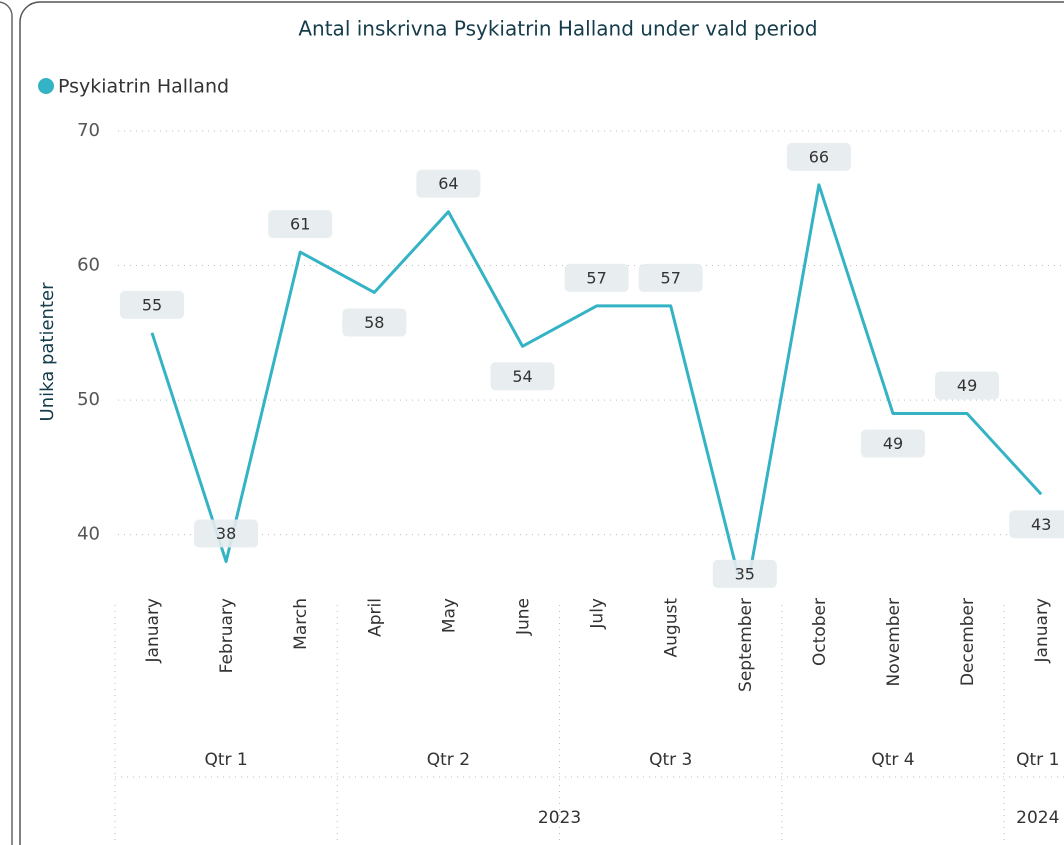  What do you see at coordinates (47, 352) in the screenshot?
I see `y-axis-label: Unika patienter` at bounding box center [47, 352].